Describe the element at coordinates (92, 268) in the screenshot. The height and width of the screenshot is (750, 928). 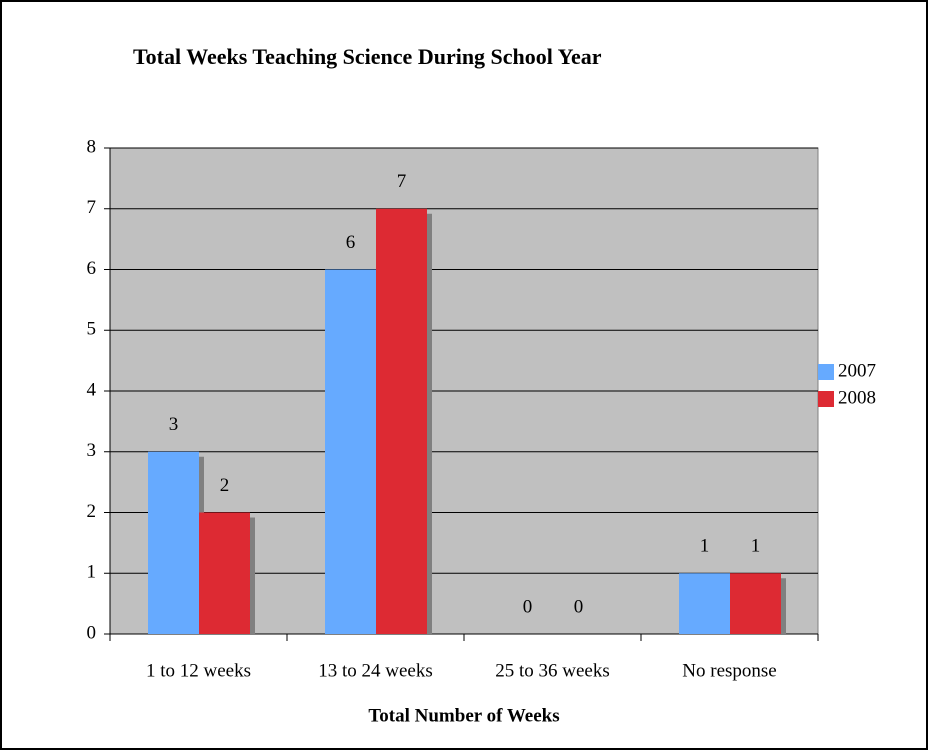
I see `y-tick-label: 6` at that location.